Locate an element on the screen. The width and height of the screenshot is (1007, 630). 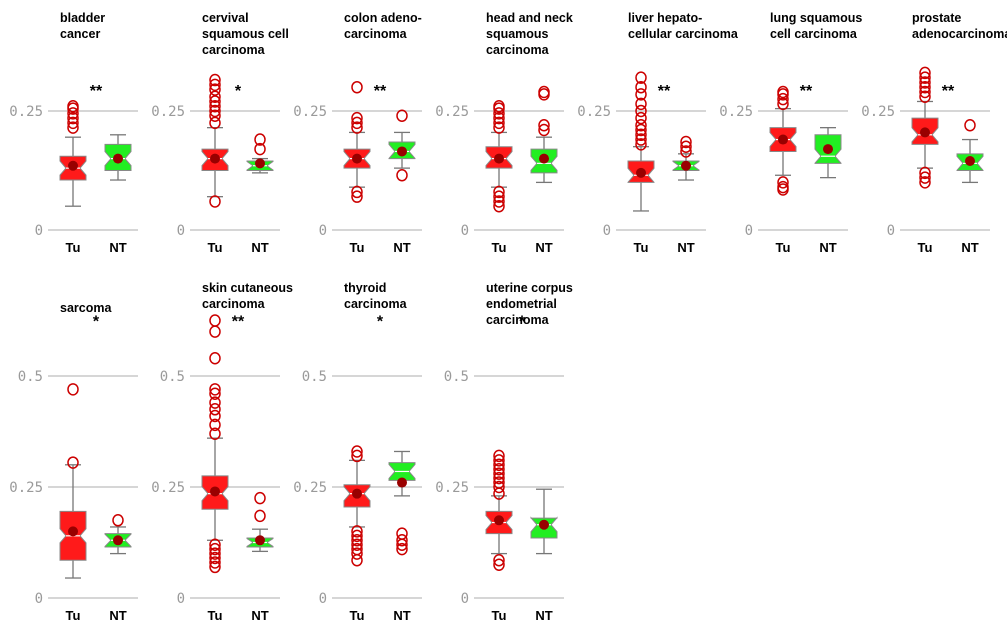
panel-title: sarcoma is located at coordinates (86, 308).